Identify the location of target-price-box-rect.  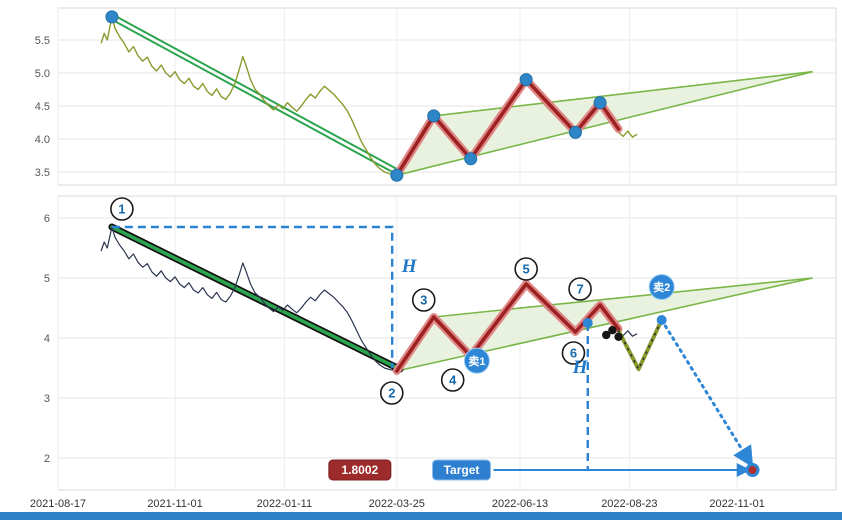
(360, 470).